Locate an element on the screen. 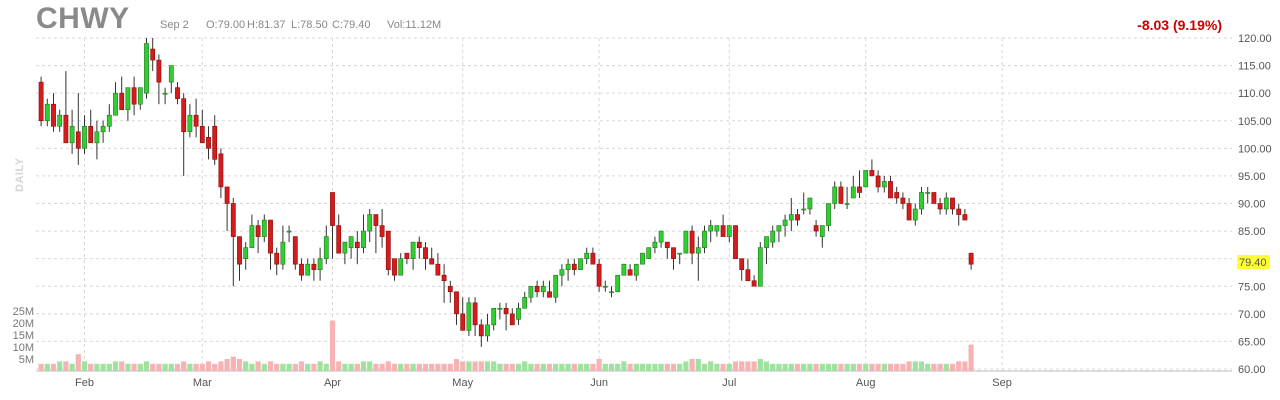 This screenshot has height=400, width=1280. y-tick-label: 115.00 is located at coordinates (1254, 67).